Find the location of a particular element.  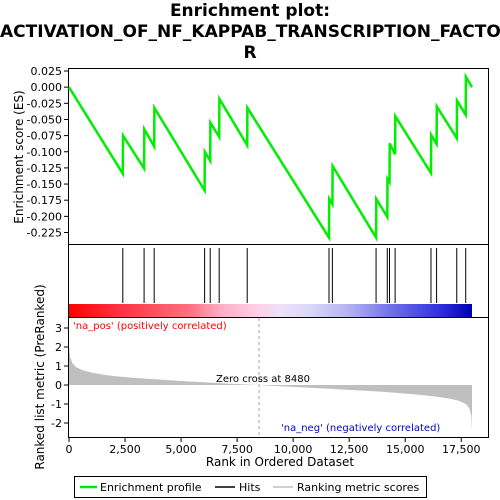

legend-label-hits: Hits is located at coordinates (250, 487).